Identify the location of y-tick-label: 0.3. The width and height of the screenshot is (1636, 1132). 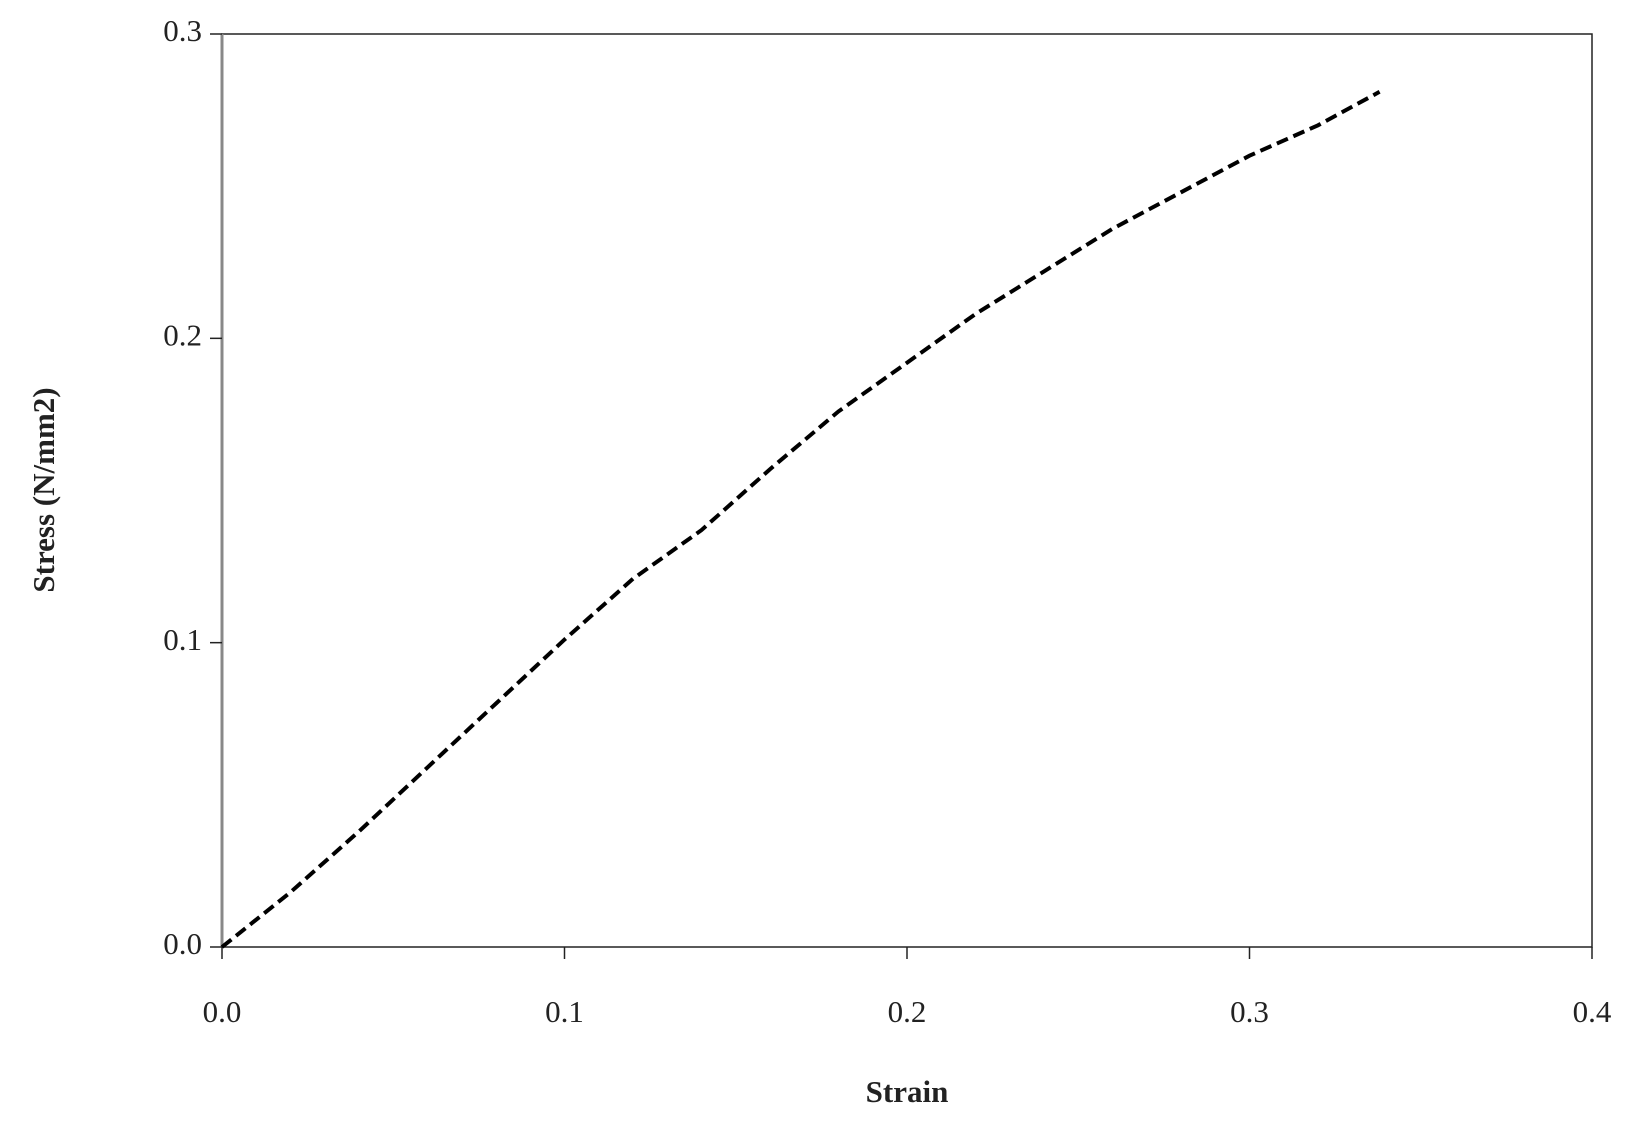
(182, 30).